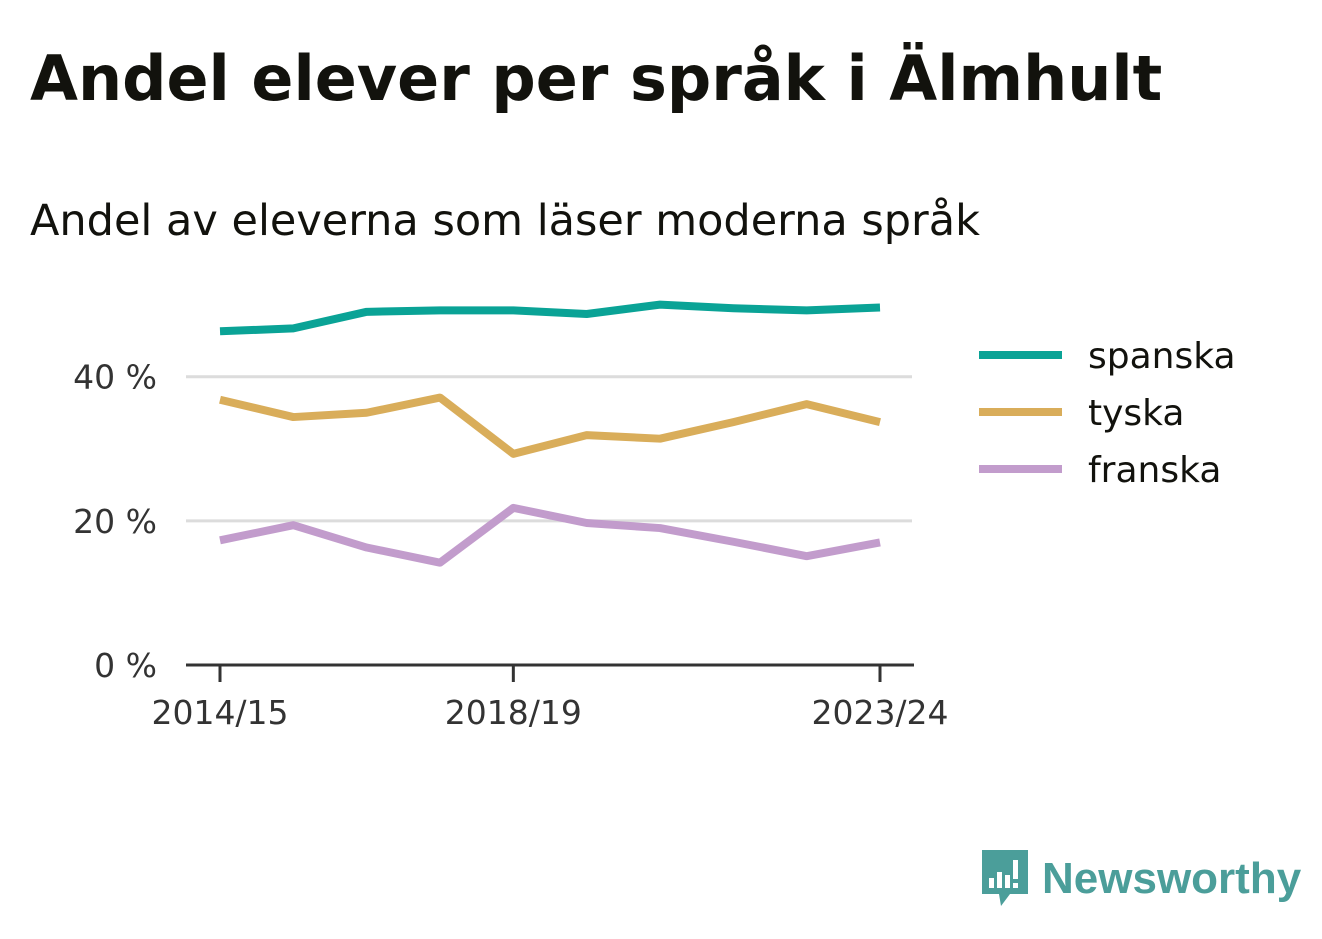 Image resolution: width=1322 pixels, height=939 pixels. I want to click on series-lines, so click(550, 433).